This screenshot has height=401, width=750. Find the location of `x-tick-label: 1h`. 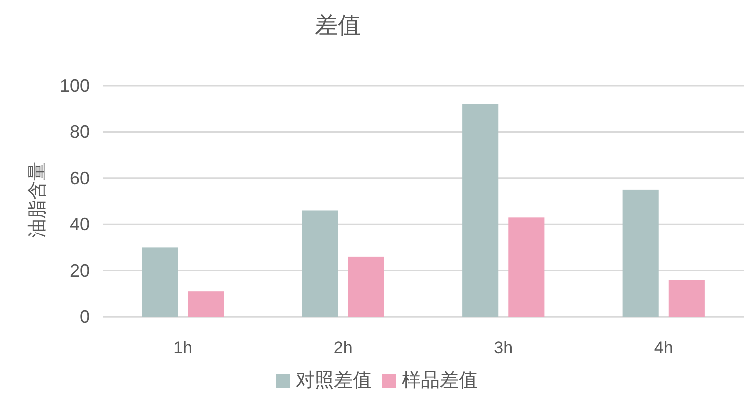

x-tick-label: 1h is located at coordinates (183, 348).